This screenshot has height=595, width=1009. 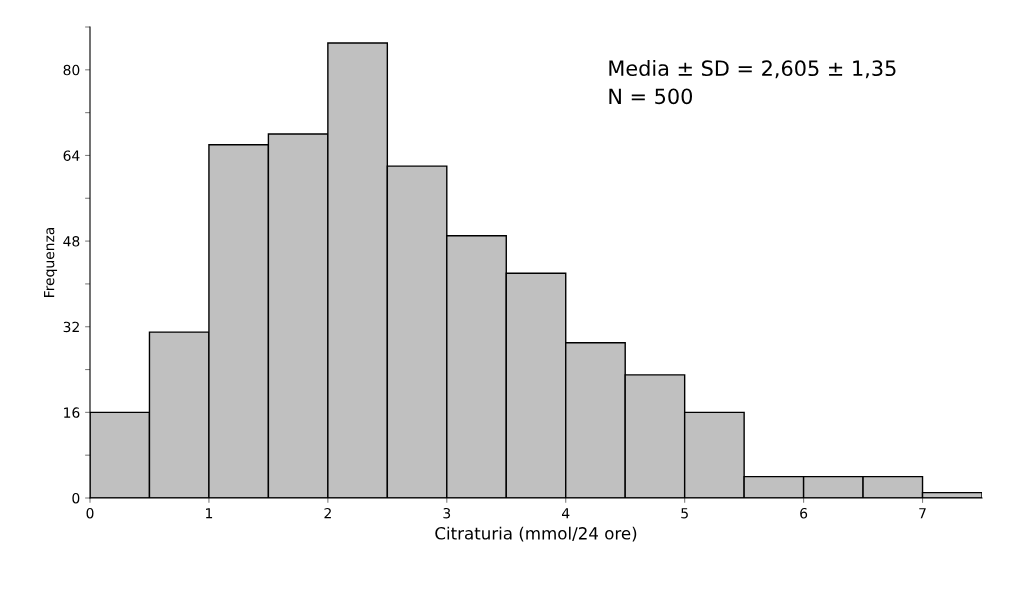 I want to click on y-axis-title: Frequenza, so click(x=51, y=262).